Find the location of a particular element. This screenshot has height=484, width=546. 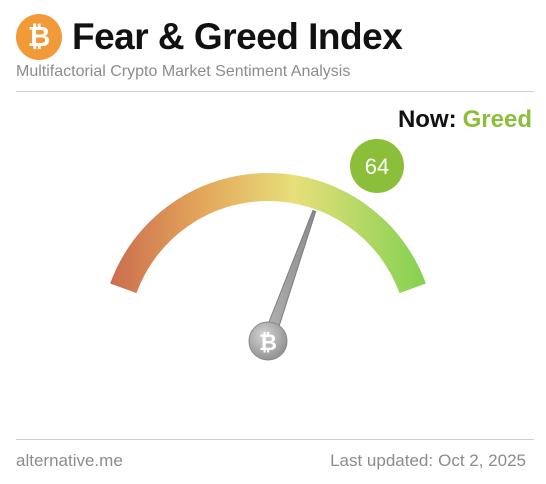

hub-glyph: ₿ is located at coordinates (268, 343).